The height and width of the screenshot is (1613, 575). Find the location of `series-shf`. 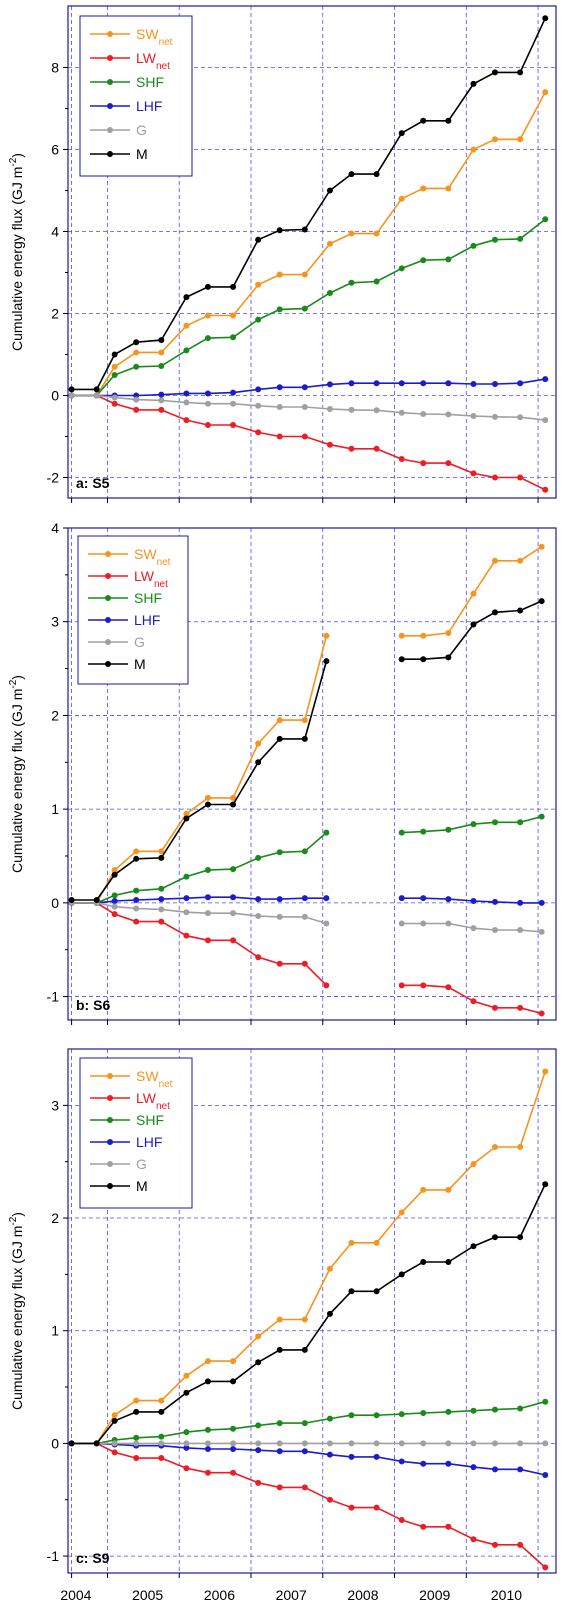

series-shf is located at coordinates (306, 859).